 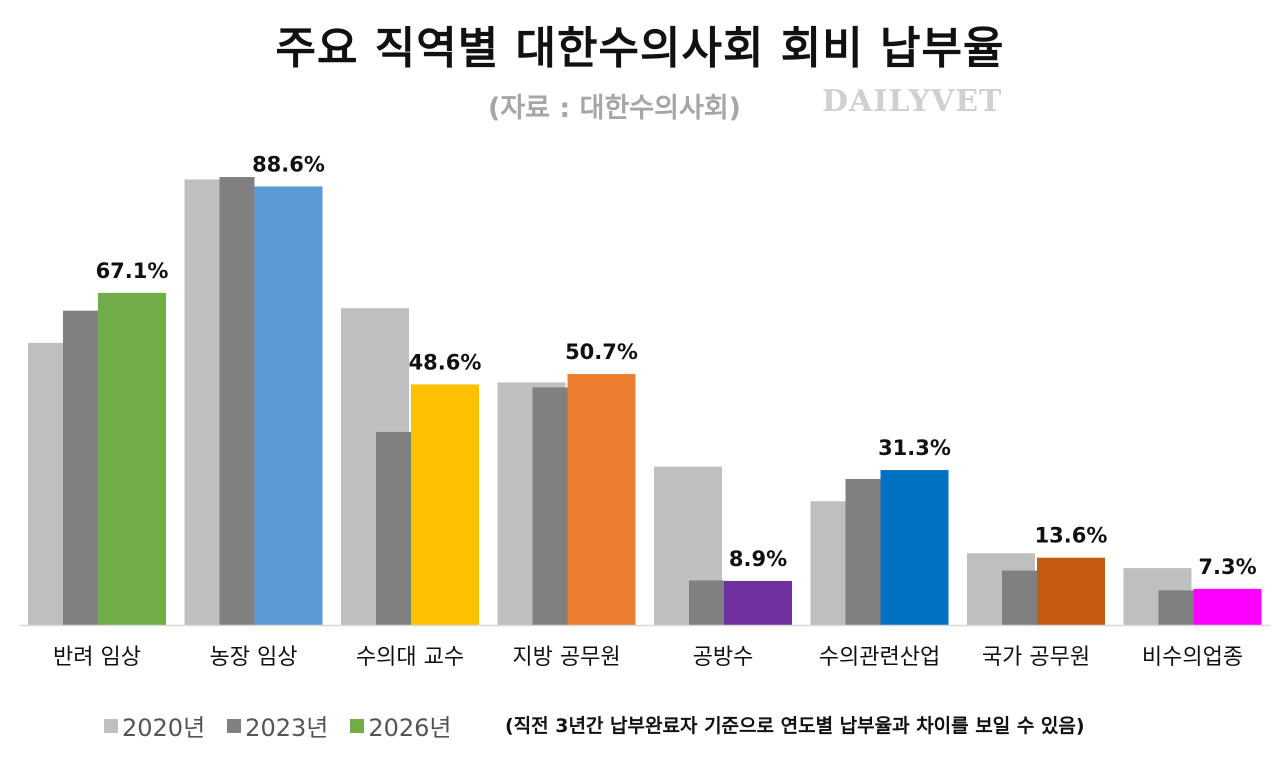 I want to click on legend: 2020년 2023년 2026년, so click(x=289, y=725).